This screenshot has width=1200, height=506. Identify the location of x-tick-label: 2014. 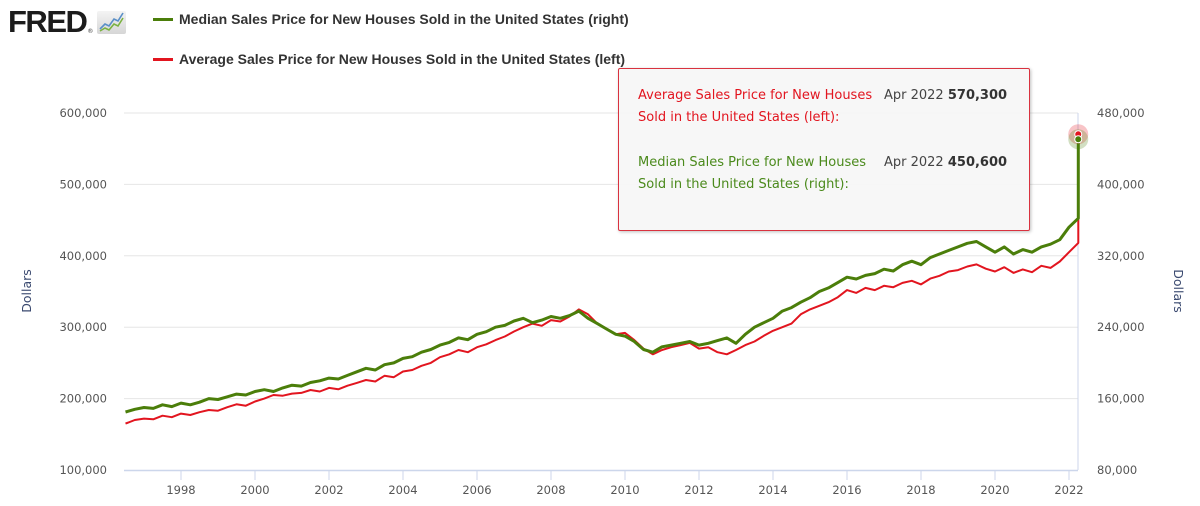
(772, 490).